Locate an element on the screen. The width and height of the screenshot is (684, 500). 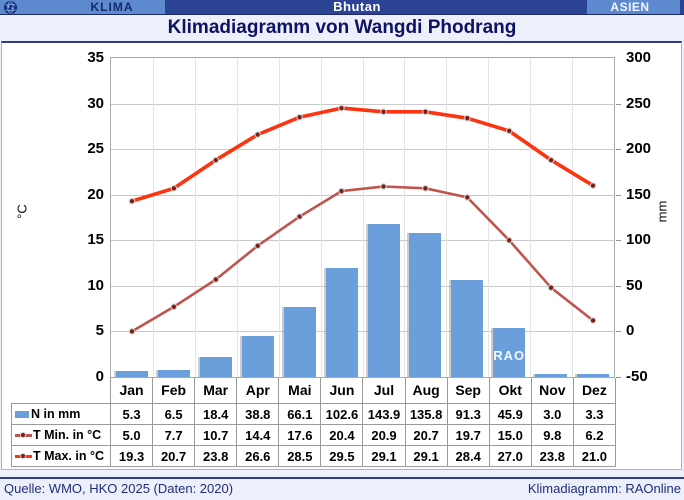
nav-item-klima: KLIMA is located at coordinates (112, 7).